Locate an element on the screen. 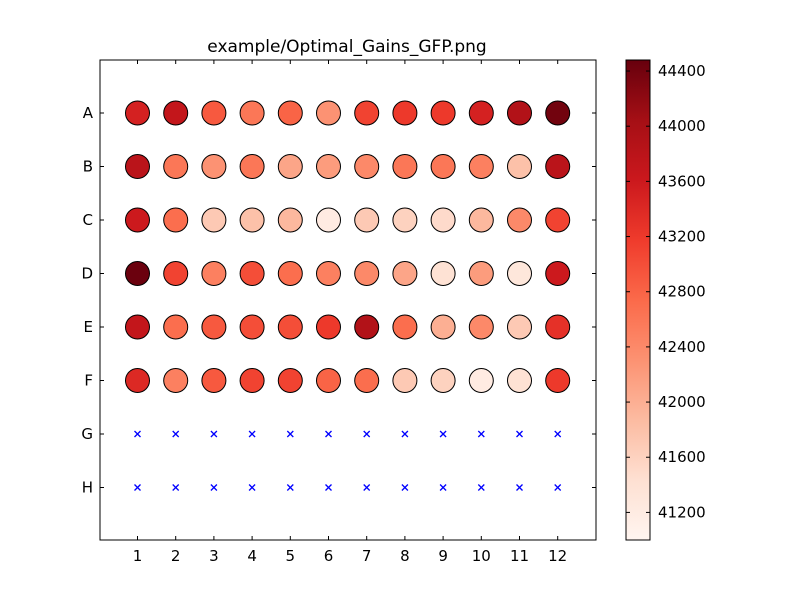 This screenshot has height=604, width=800. chart-title: example/Optimal_Gains_GFP.png is located at coordinates (346, 47).